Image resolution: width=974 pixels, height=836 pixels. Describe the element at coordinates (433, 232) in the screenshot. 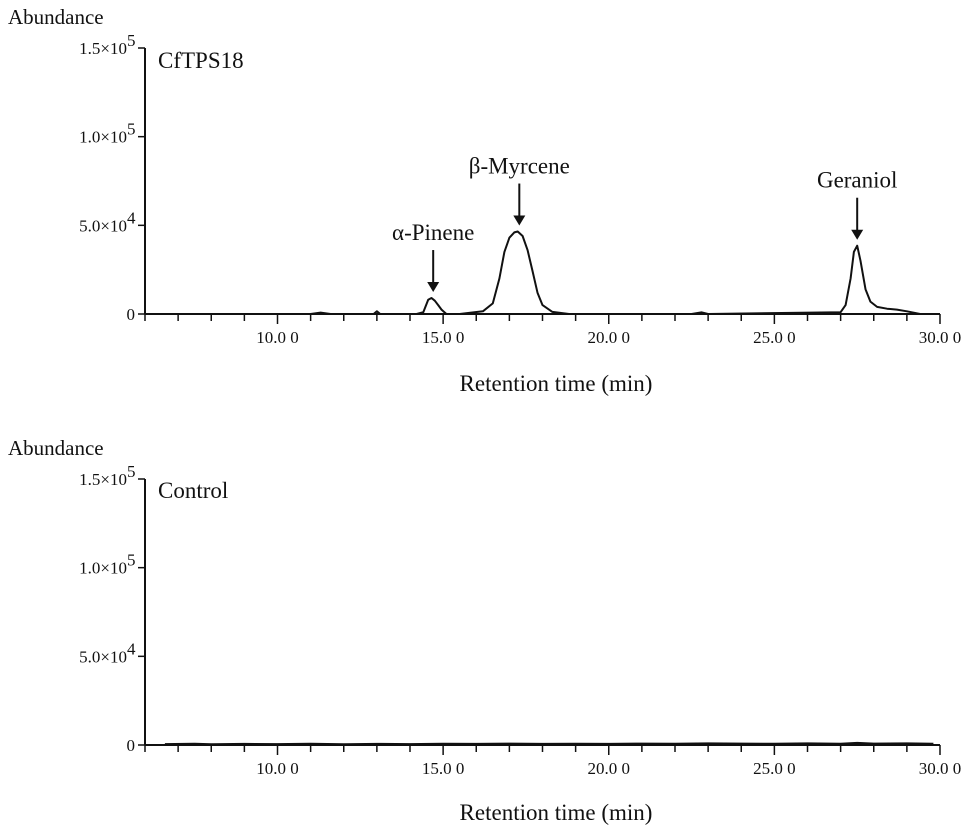

I see `annotation-label: α-Pinene` at that location.